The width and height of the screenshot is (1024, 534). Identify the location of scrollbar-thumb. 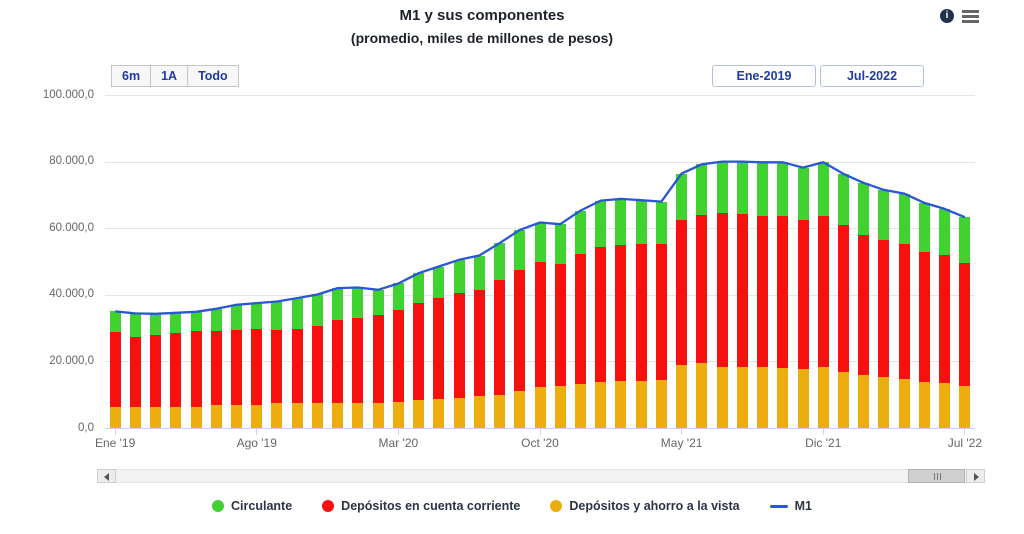
(936, 476).